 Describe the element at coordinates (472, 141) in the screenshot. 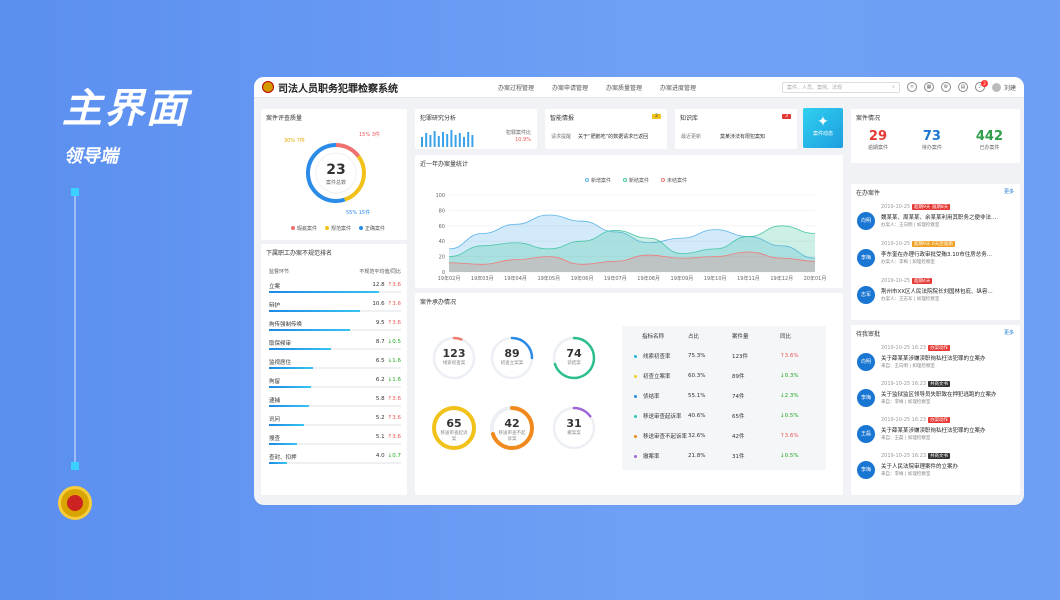

I see `mini-bar` at that location.